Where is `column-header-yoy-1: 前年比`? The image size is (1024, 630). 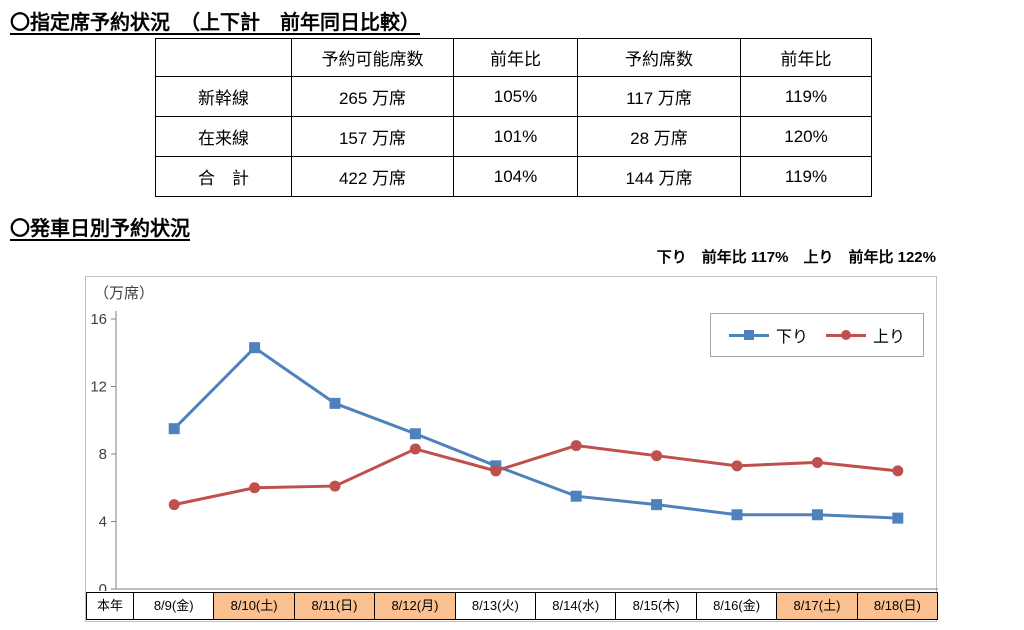 column-header-yoy-1: 前年比 is located at coordinates (515, 57).